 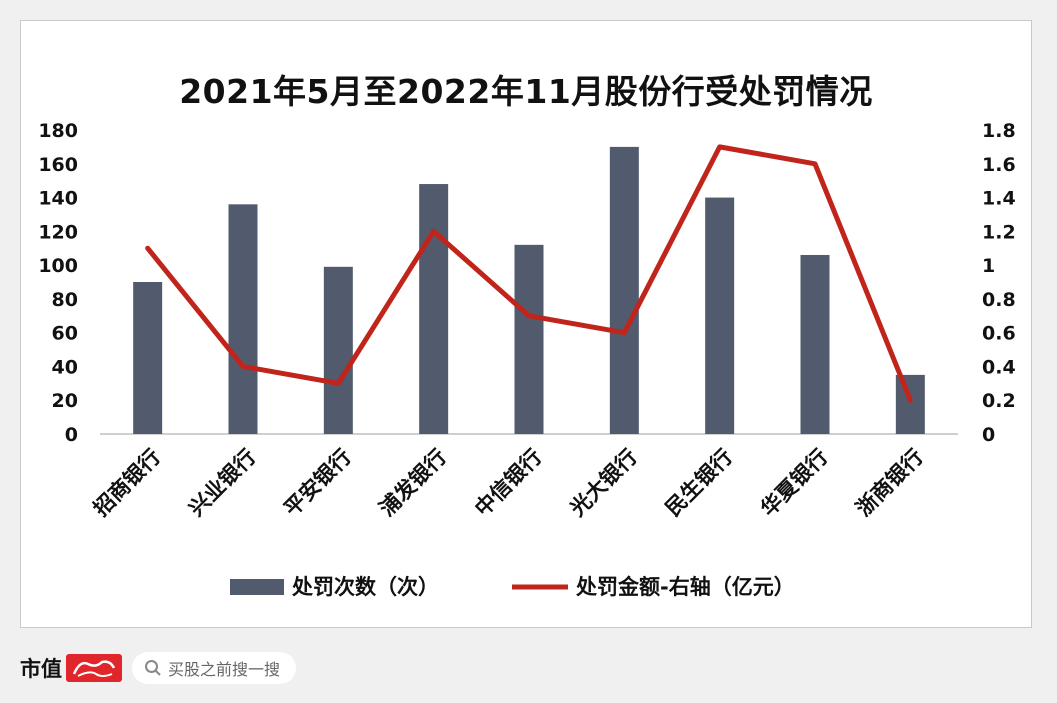 What do you see at coordinates (41, 669) in the screenshot?
I see `brand-name: 市值` at bounding box center [41, 669].